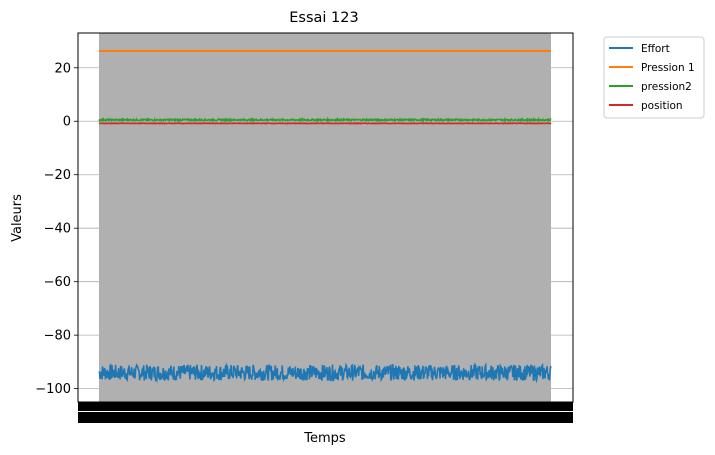 This screenshot has height=455, width=715. What do you see at coordinates (62, 68) in the screenshot?
I see `y-tick-label: 20` at bounding box center [62, 68].